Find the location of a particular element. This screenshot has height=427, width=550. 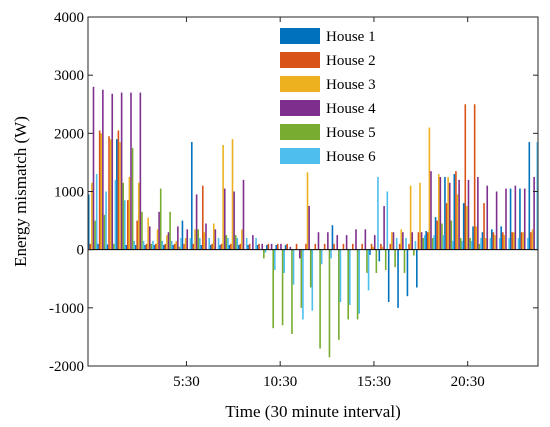

y-tick-label: -1000 is located at coordinates (66, 309).